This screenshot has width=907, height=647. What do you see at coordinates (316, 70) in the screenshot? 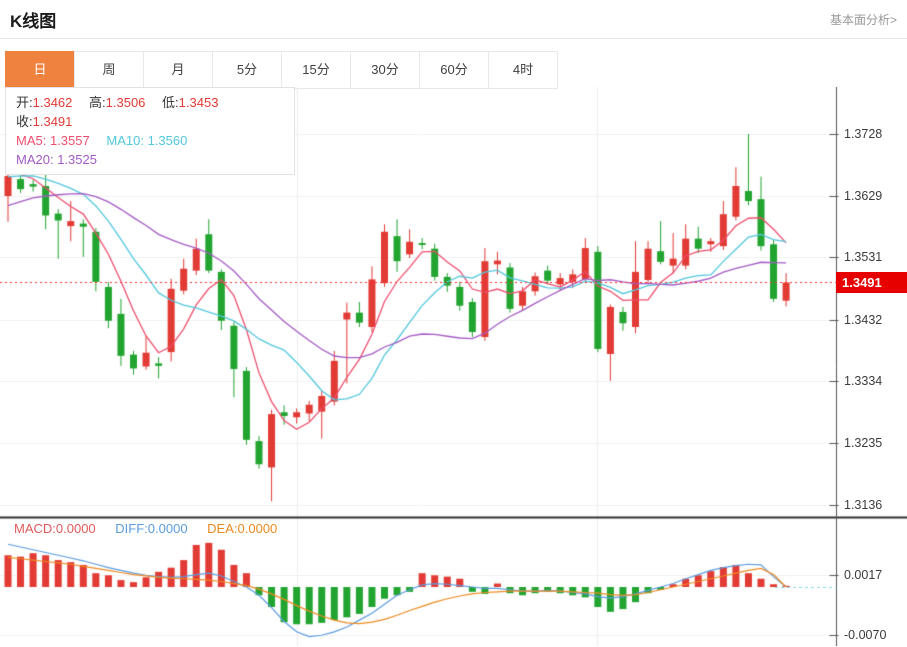
I see `tab-15min: 15分` at bounding box center [316, 70].